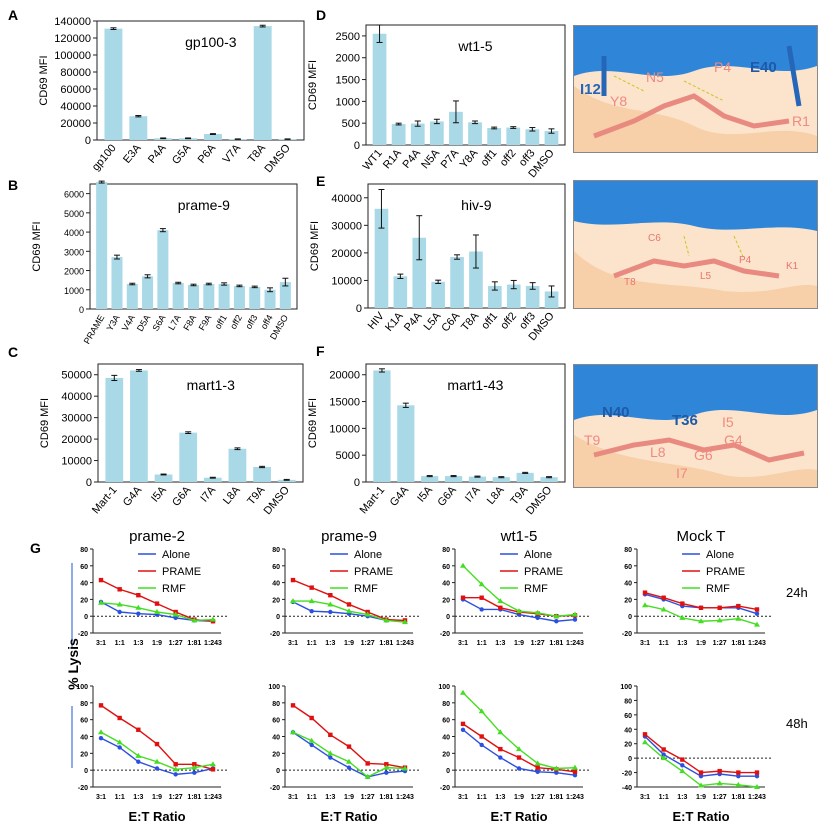  I want to click on y-tick-label: 2000, so click(348, 59).